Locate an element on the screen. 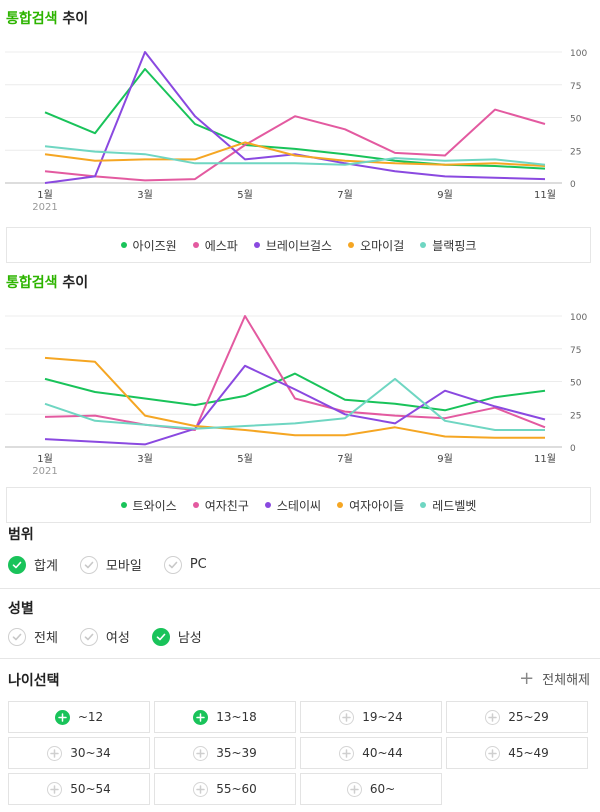 Image resolution: width=600 pixels, height=812 pixels. age-option-button: 60~ is located at coordinates (371, 789).